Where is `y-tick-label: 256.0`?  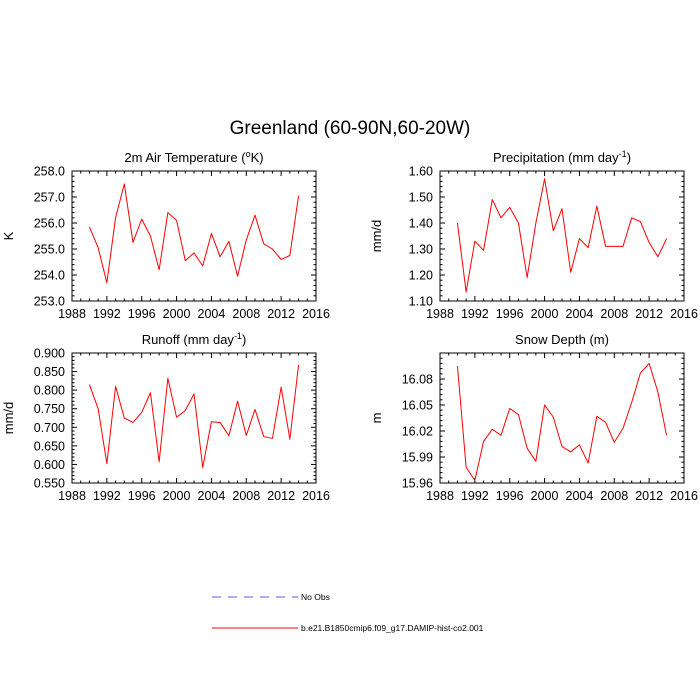
y-tick-label: 256.0 is located at coordinates (49, 224).